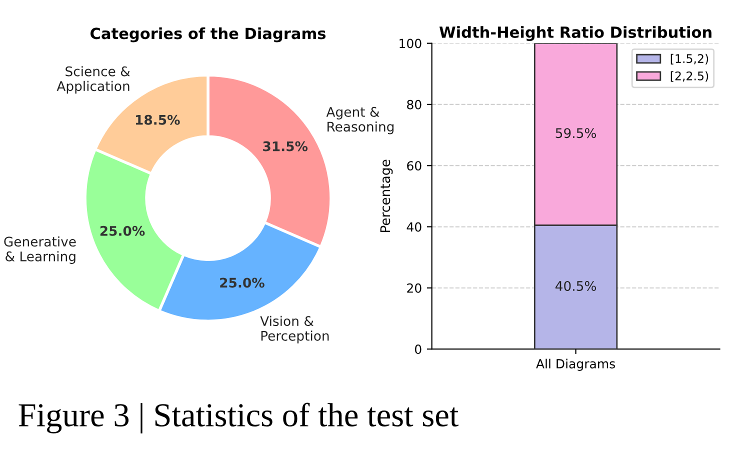 The height and width of the screenshot is (451, 742). What do you see at coordinates (294, 330) in the screenshot?
I see `slice-label: Vision & Perception` at bounding box center [294, 330].